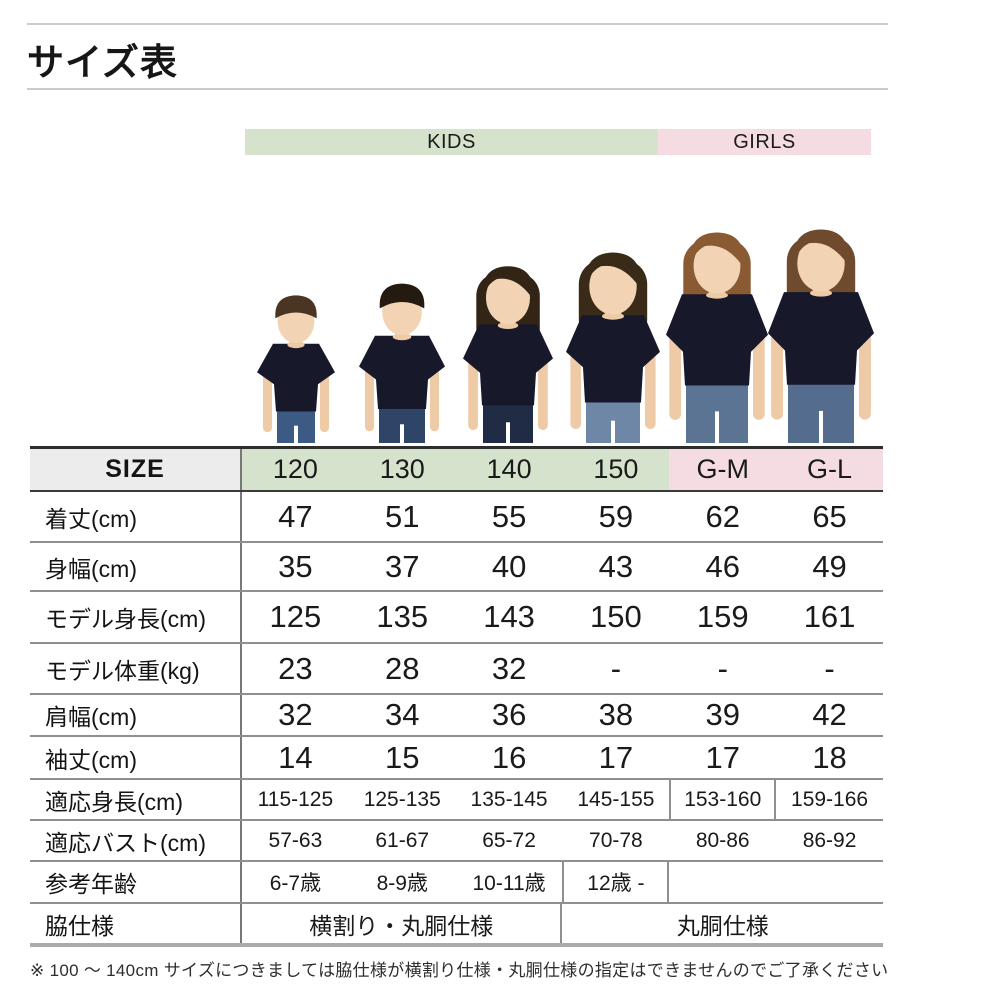 This screenshot has height=1000, width=1000. Describe the element at coordinates (295, 616) in the screenshot. I see `value-cell: 125` at that location.